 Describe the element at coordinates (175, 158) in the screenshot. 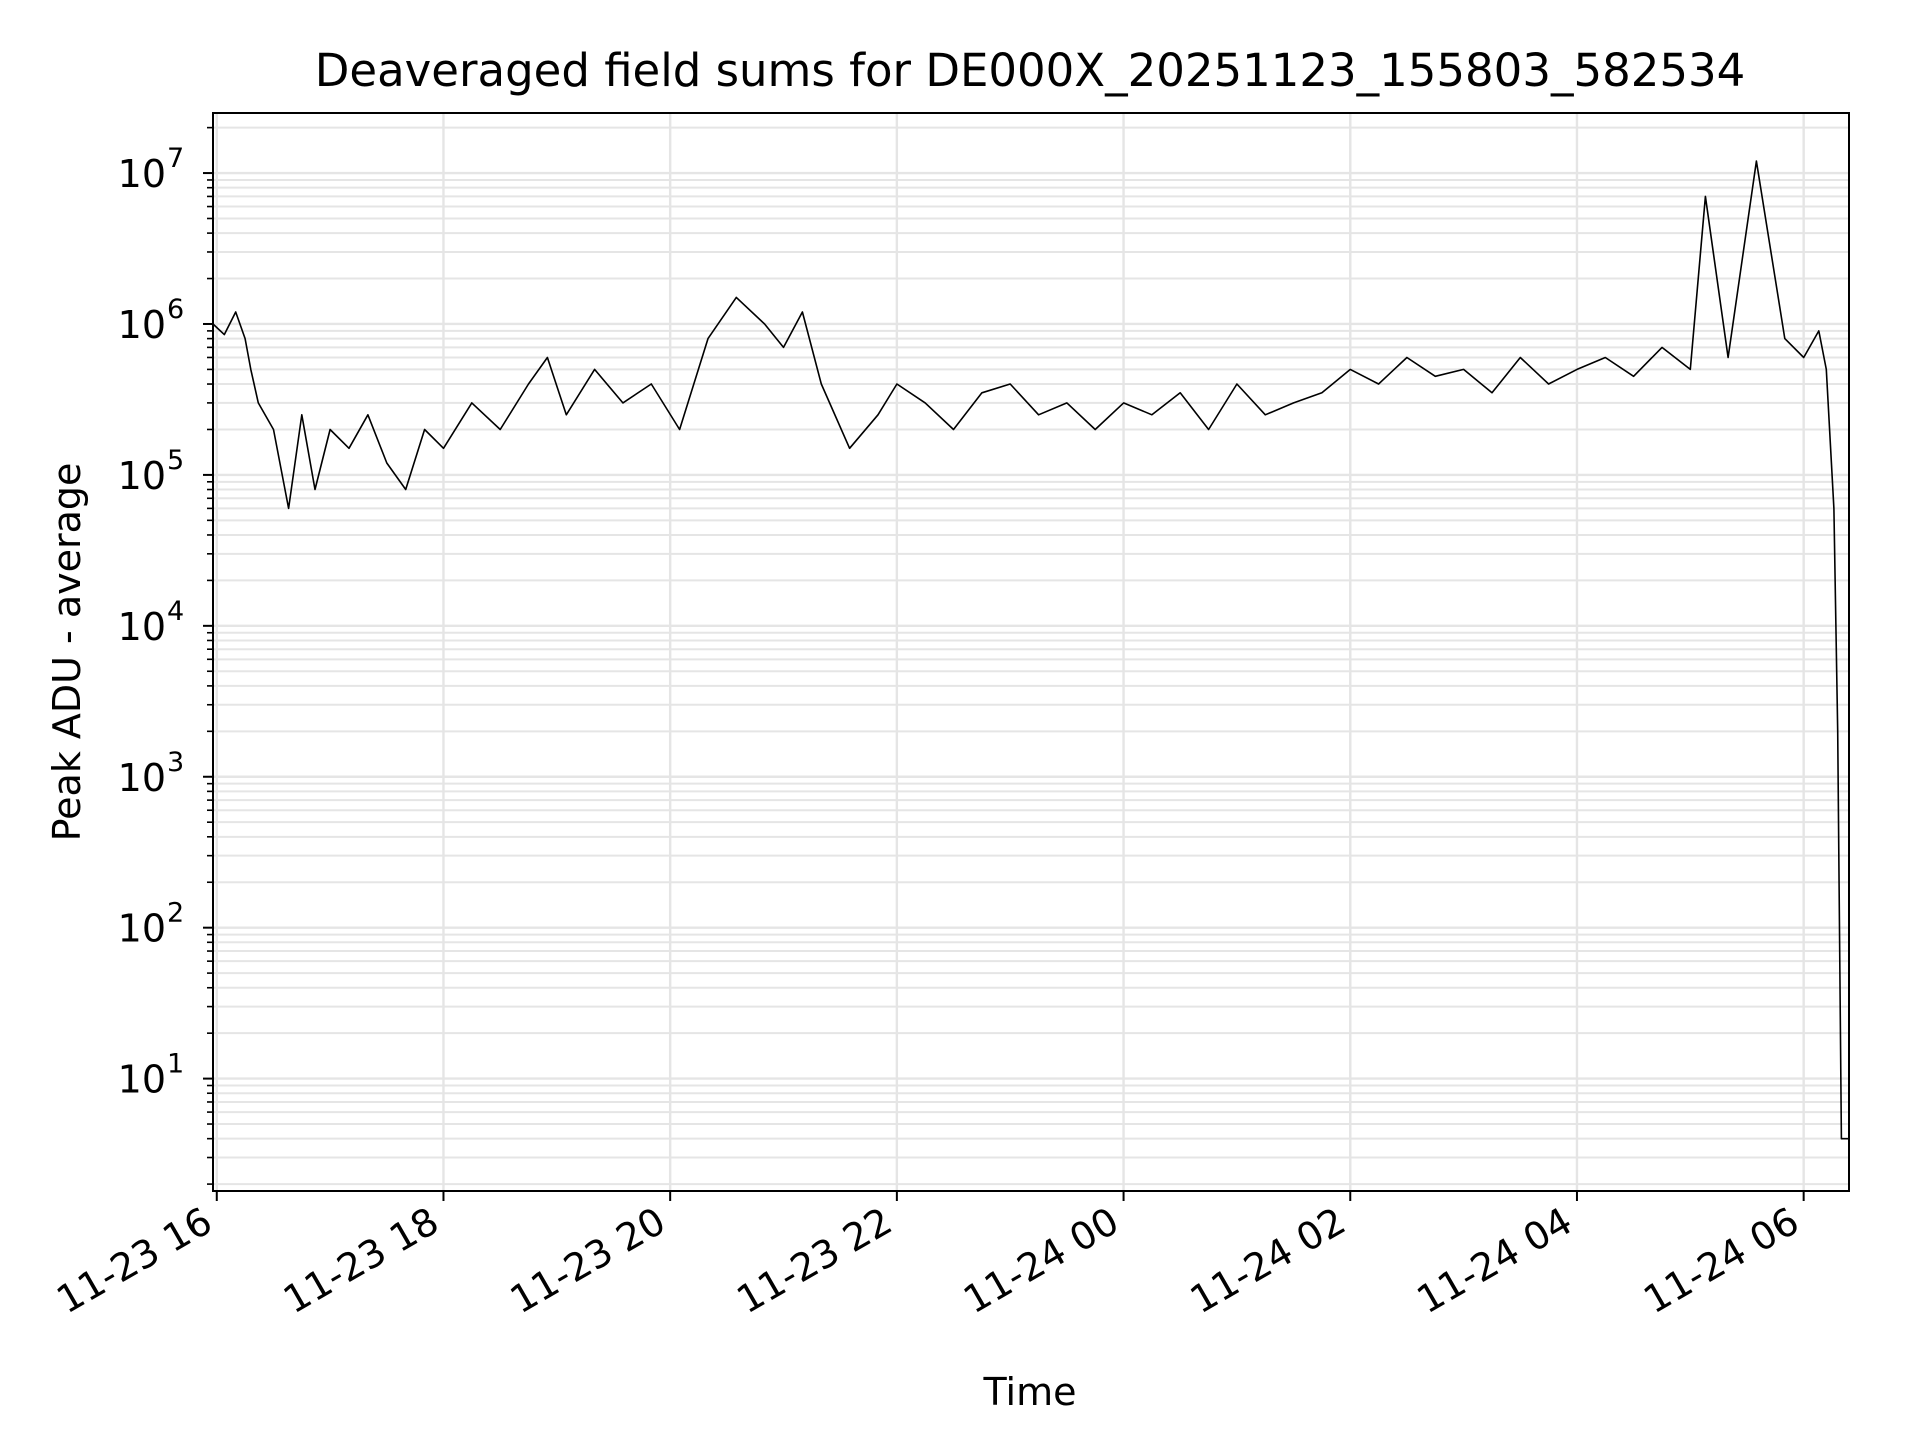

I see `y-tick-label-exponent: 7` at that location.